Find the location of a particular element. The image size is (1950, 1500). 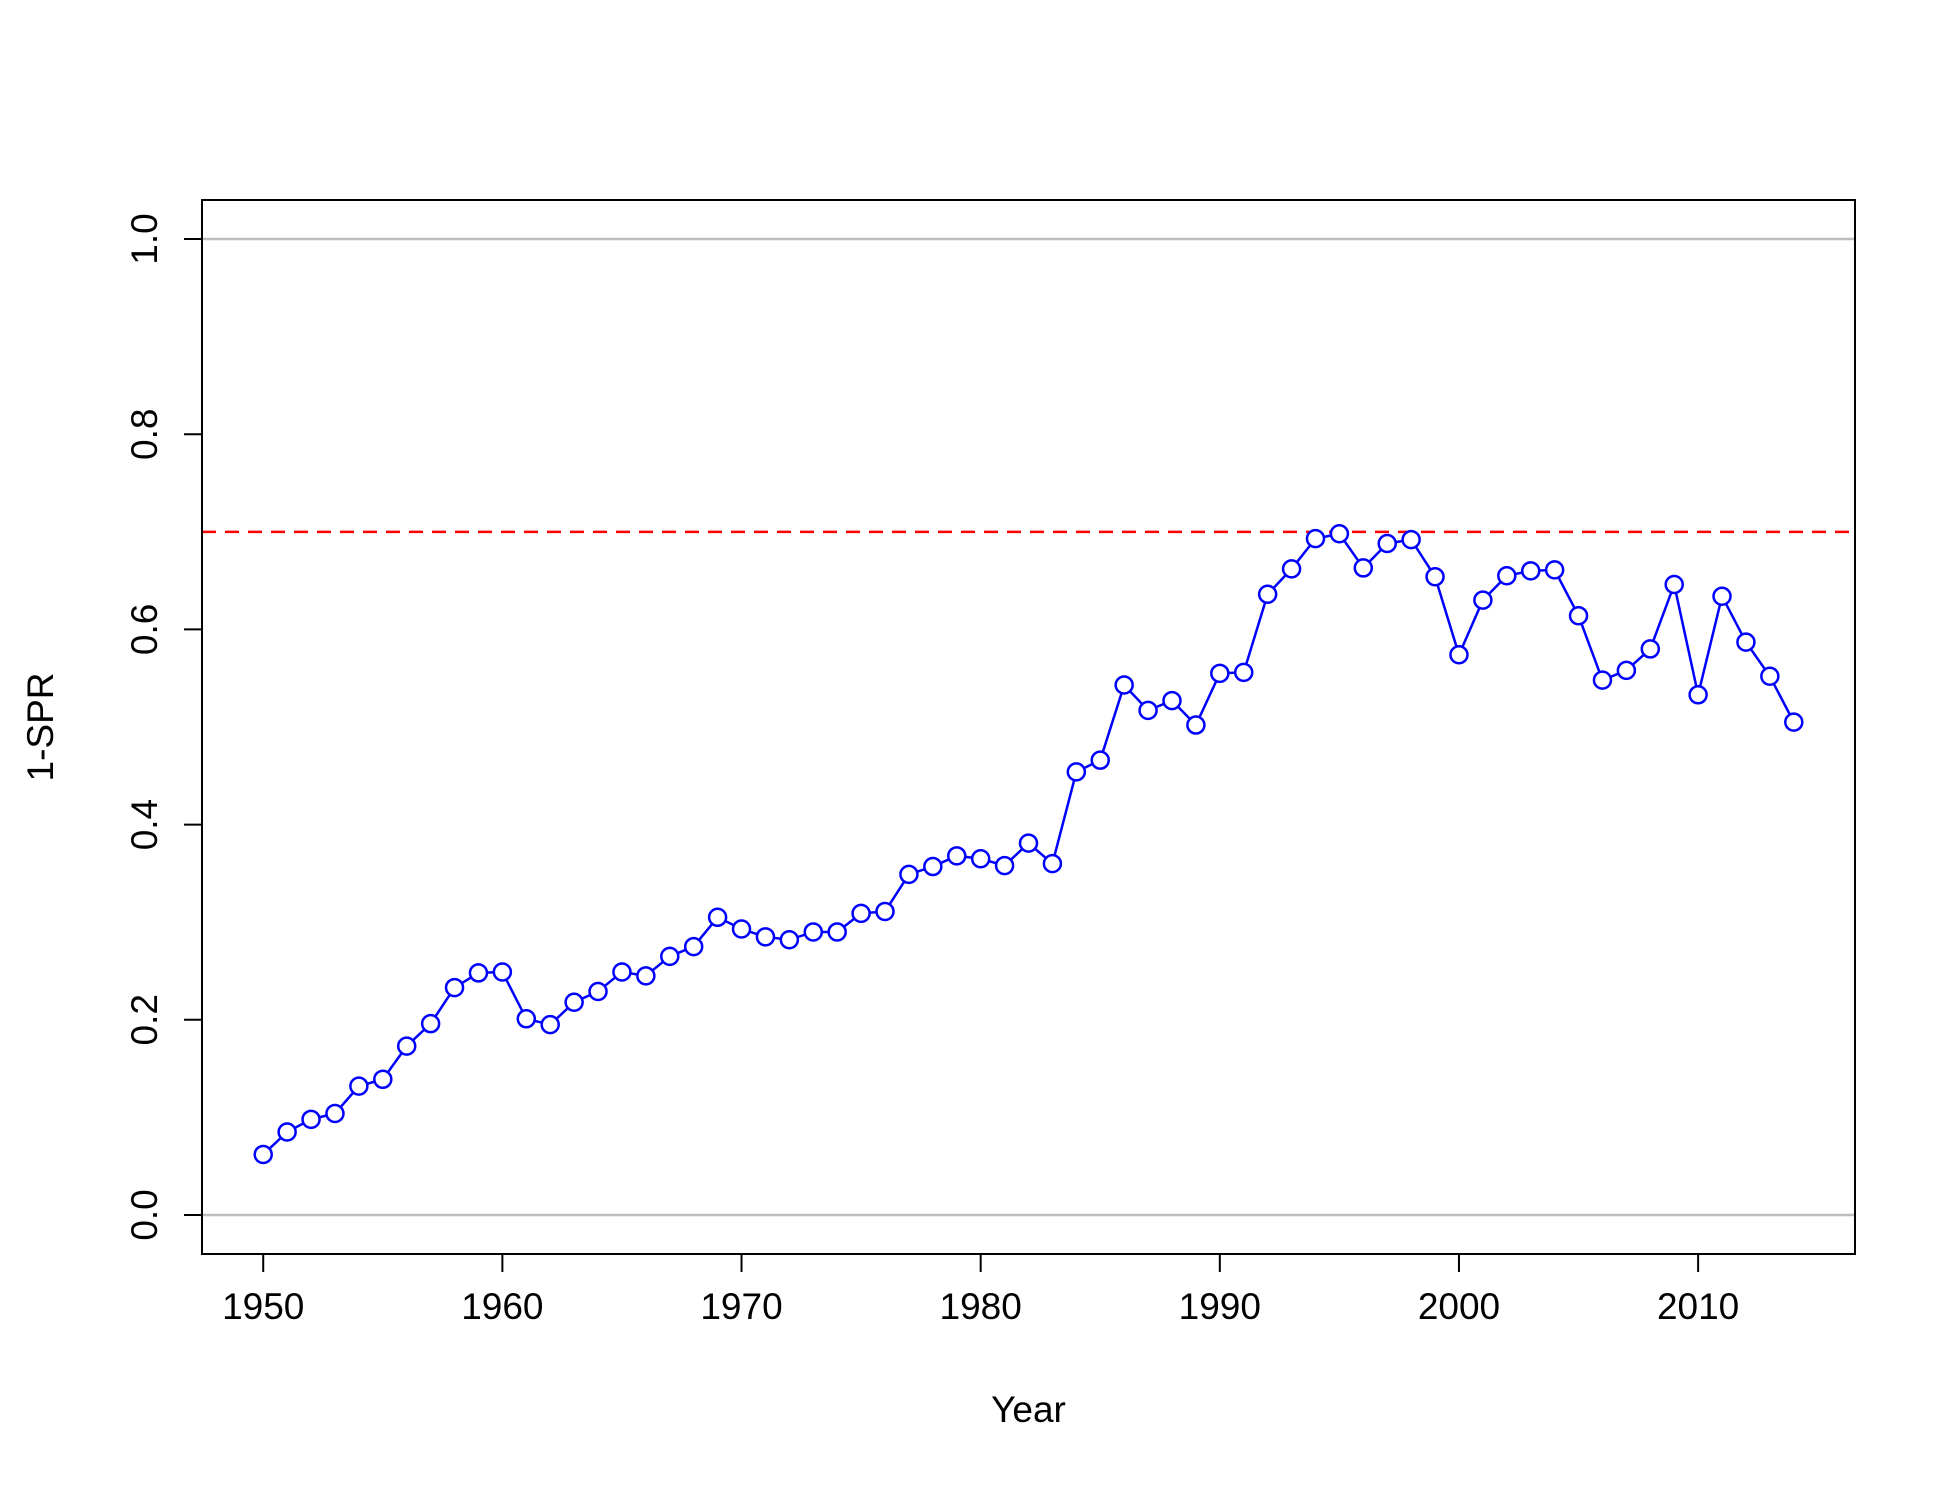

y-tick-label: 0.2 is located at coordinates (144, 1019).